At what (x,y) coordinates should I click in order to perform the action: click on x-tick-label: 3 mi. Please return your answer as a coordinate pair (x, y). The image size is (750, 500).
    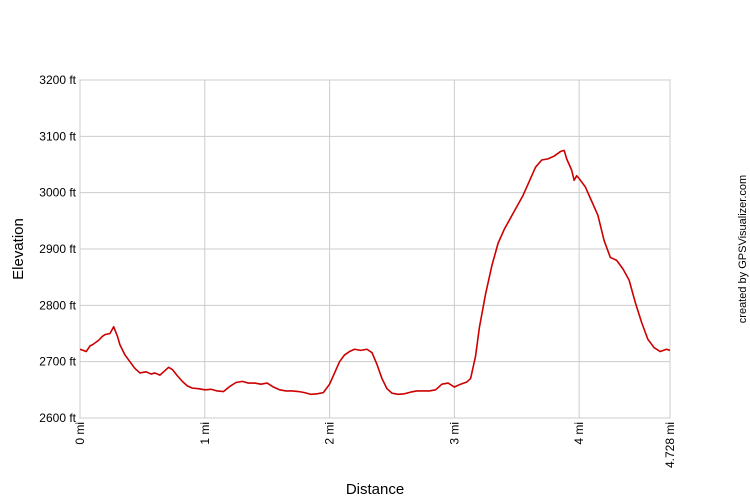
    Looking at the image, I should click on (454, 433).